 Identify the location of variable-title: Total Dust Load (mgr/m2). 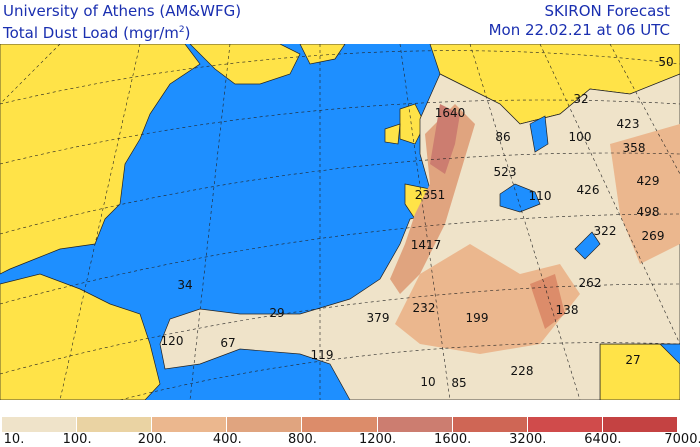
(97, 31).